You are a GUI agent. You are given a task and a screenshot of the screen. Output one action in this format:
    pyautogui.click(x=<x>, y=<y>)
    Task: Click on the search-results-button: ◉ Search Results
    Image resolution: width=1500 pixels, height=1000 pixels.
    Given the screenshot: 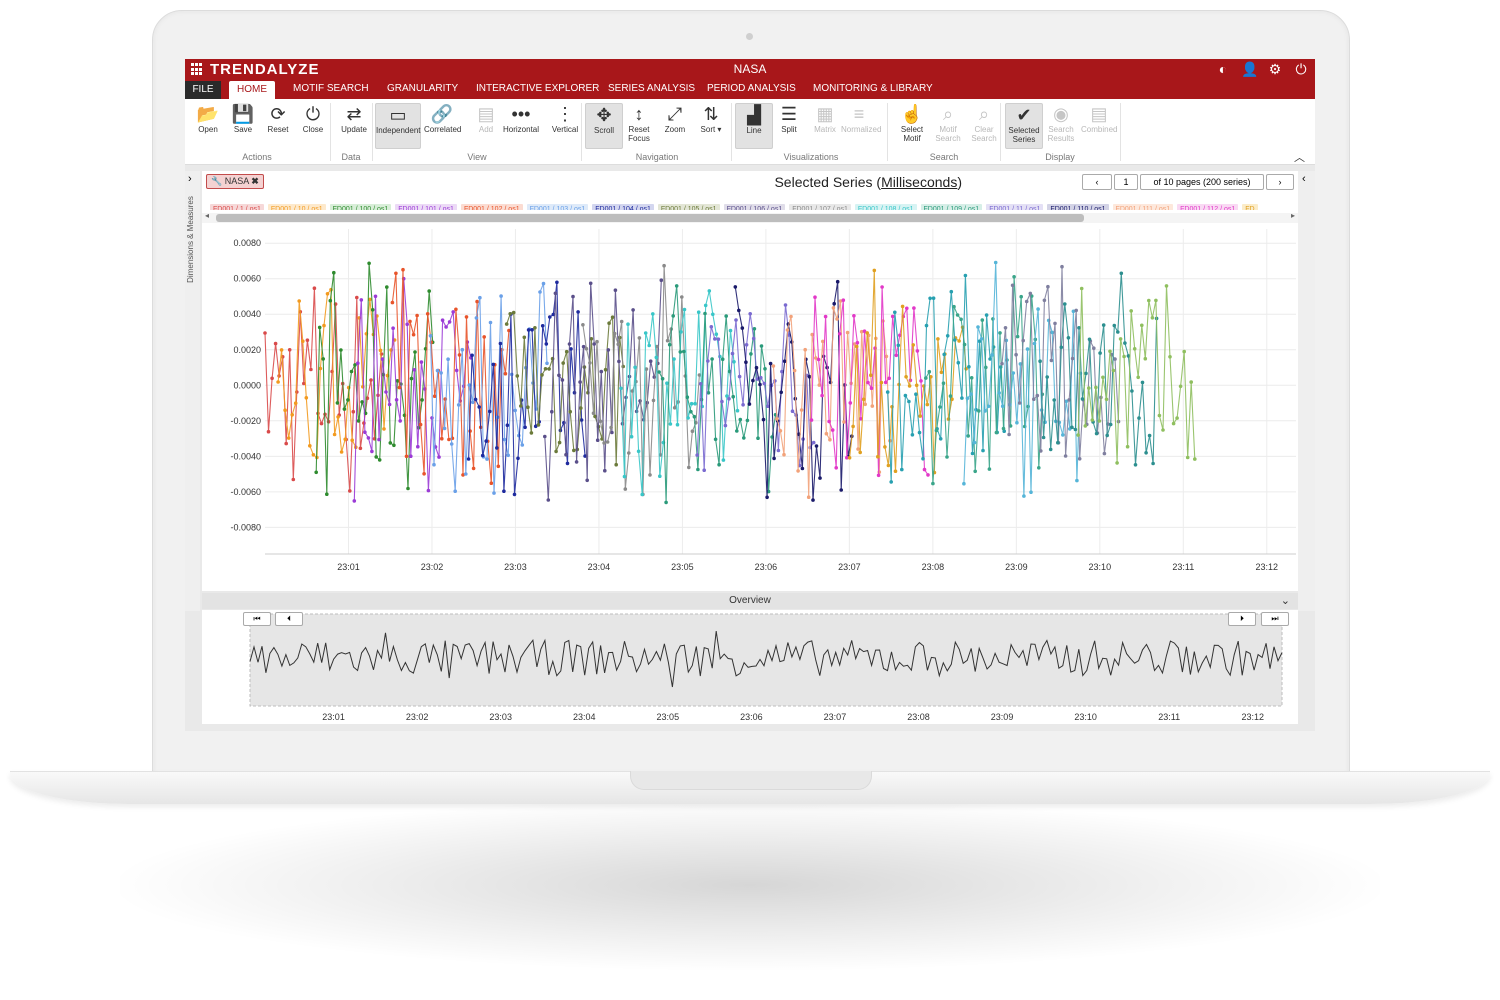 What is the action you would take?
    pyautogui.click(x=1061, y=123)
    